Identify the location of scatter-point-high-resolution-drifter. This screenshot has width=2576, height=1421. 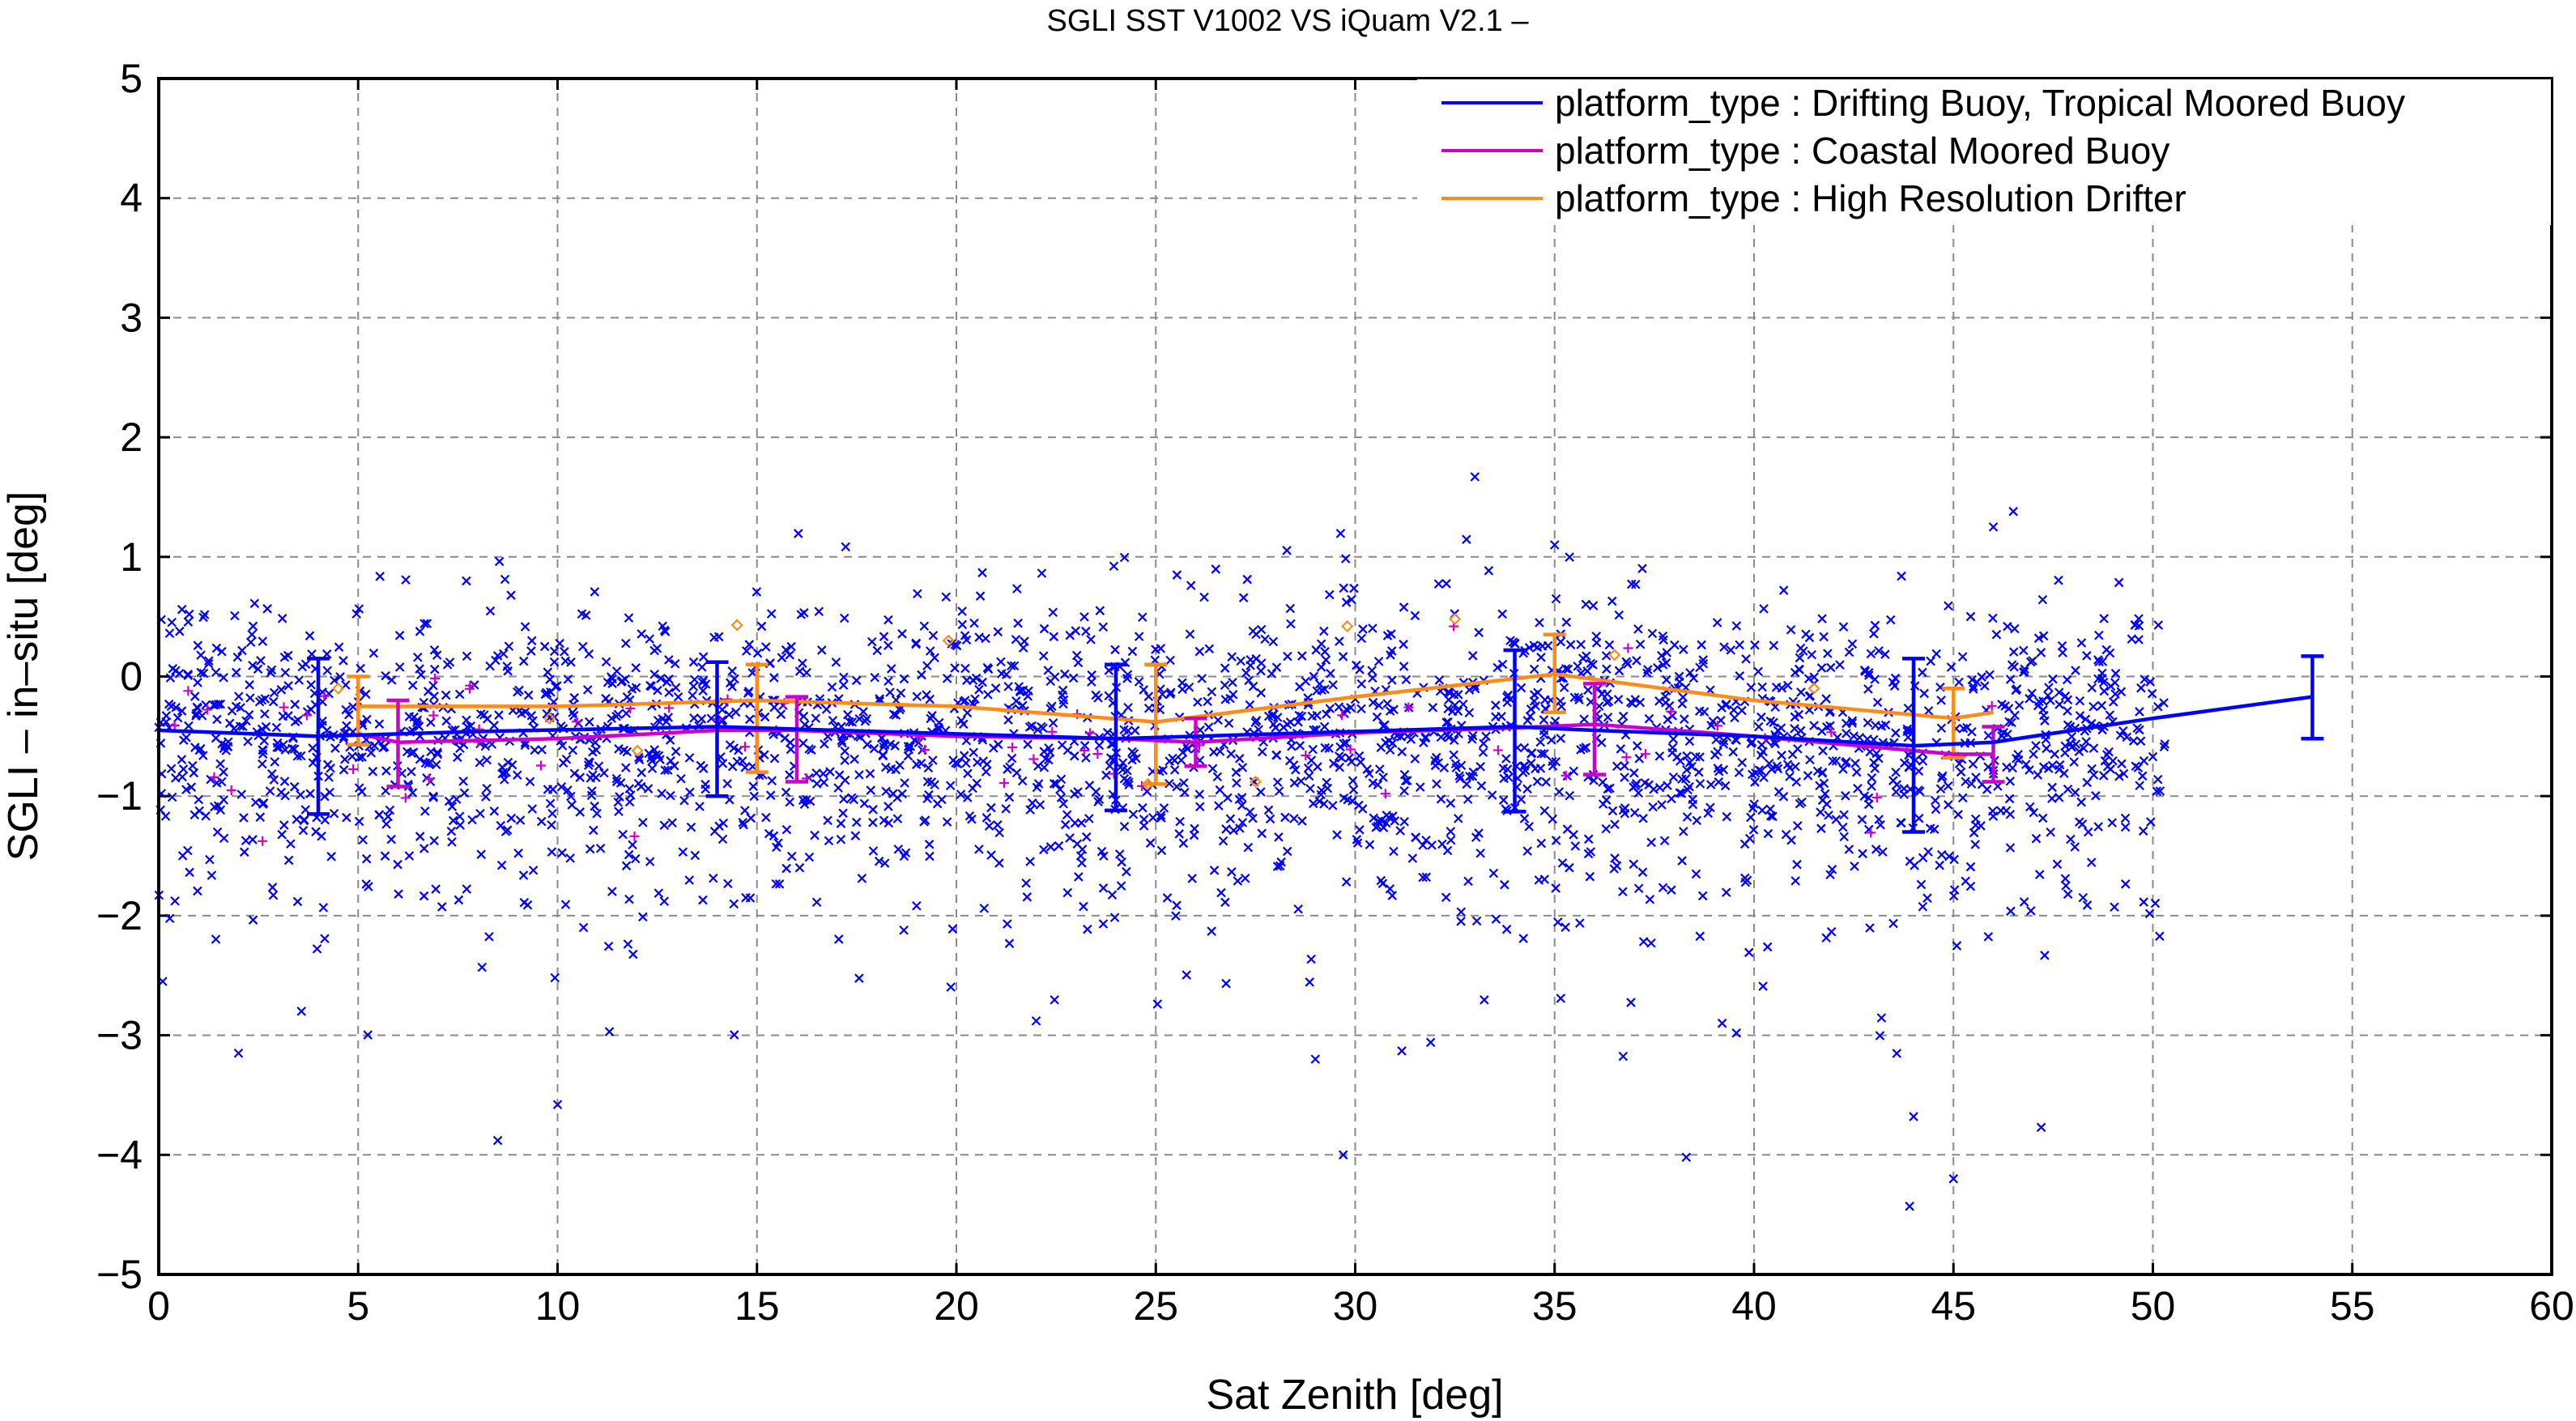
(1255, 782).